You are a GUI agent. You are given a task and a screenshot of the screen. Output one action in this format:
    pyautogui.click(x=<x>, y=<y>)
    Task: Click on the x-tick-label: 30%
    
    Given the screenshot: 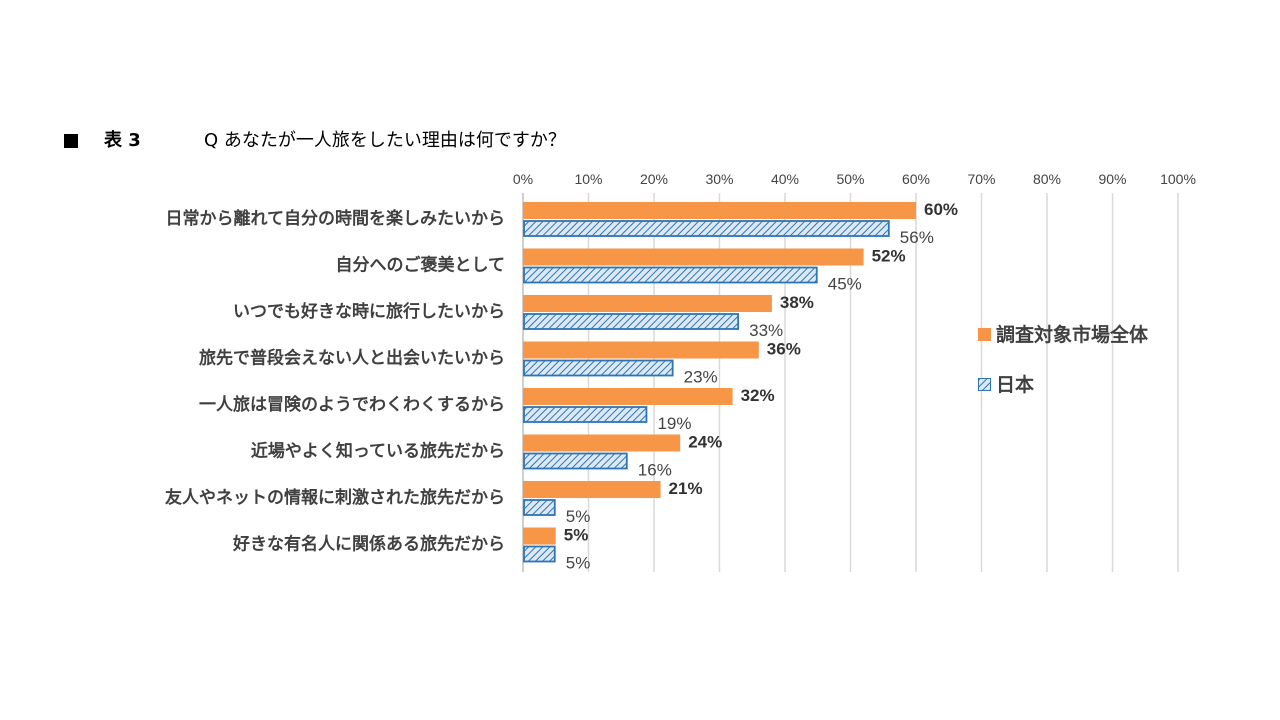 What is the action you would take?
    pyautogui.click(x=719, y=179)
    